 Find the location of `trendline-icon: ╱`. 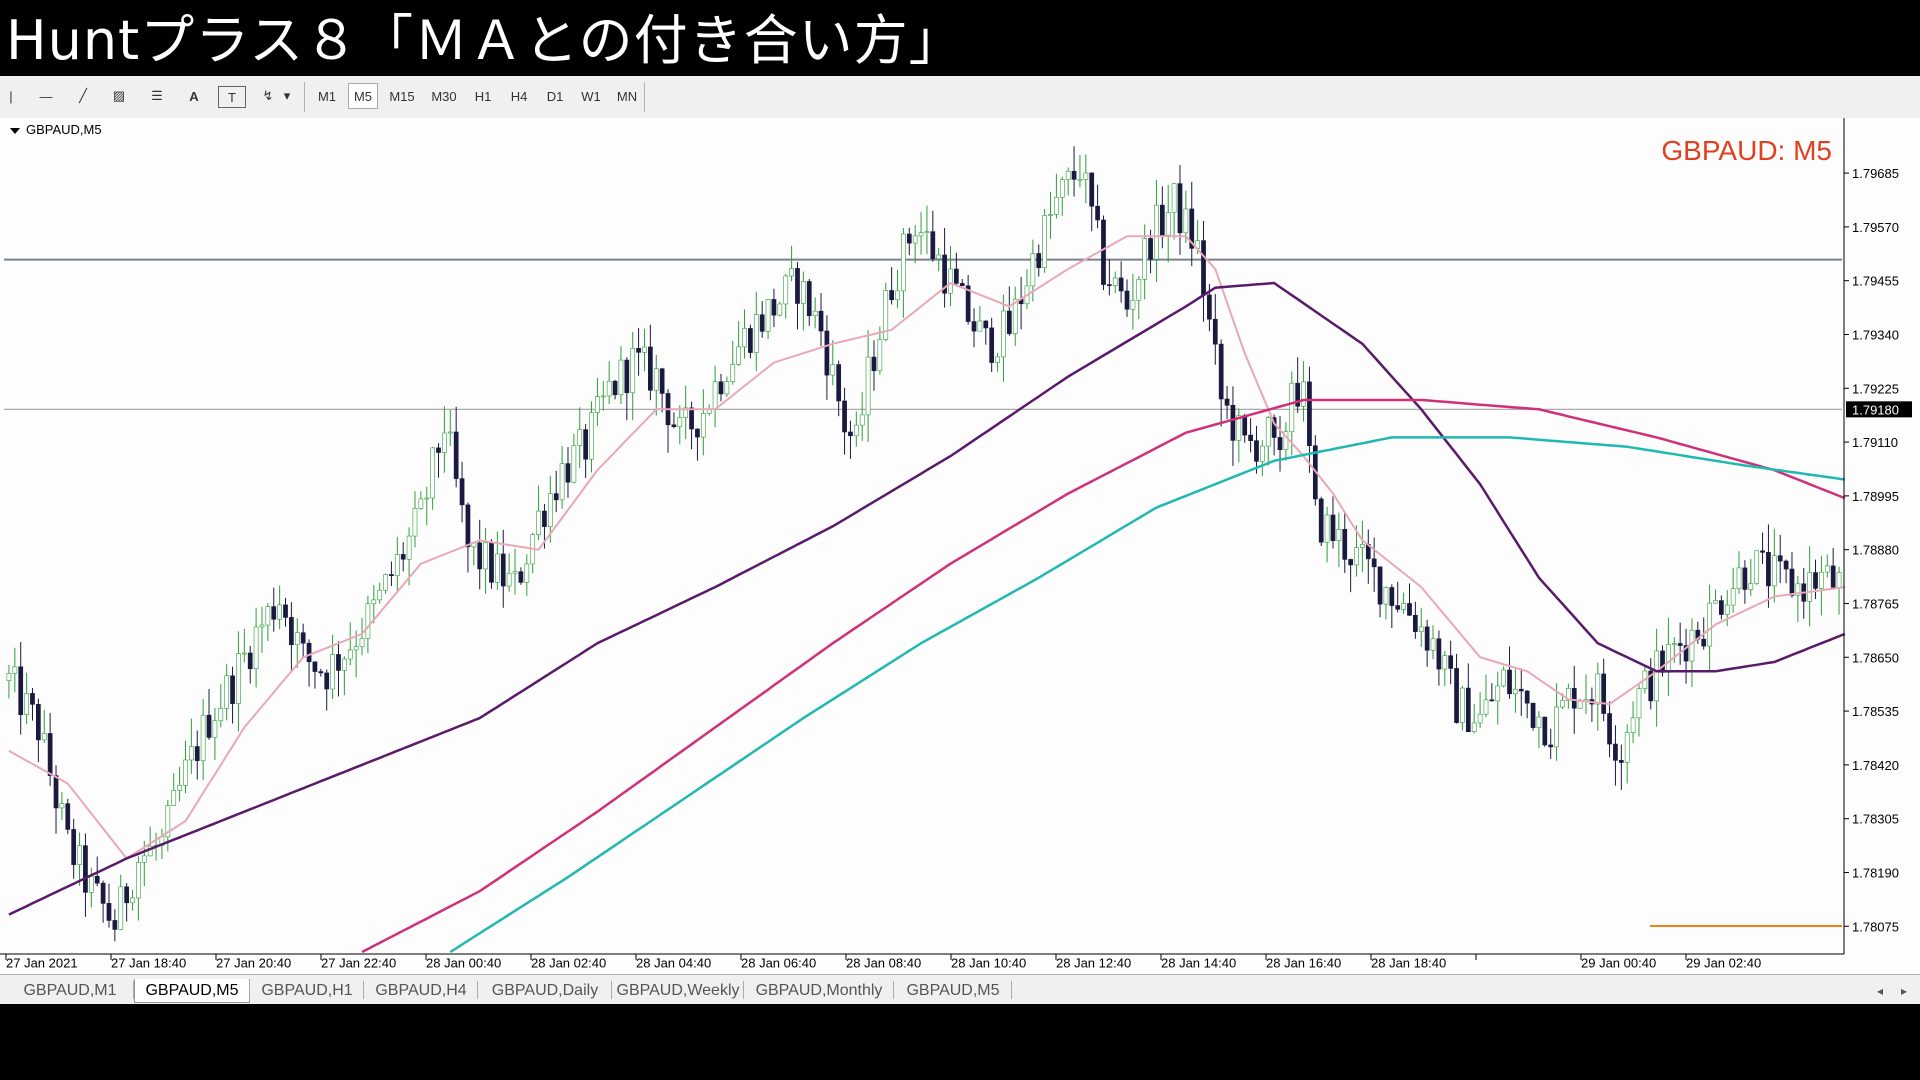

trendline-icon: ╱ is located at coordinates (83, 95).